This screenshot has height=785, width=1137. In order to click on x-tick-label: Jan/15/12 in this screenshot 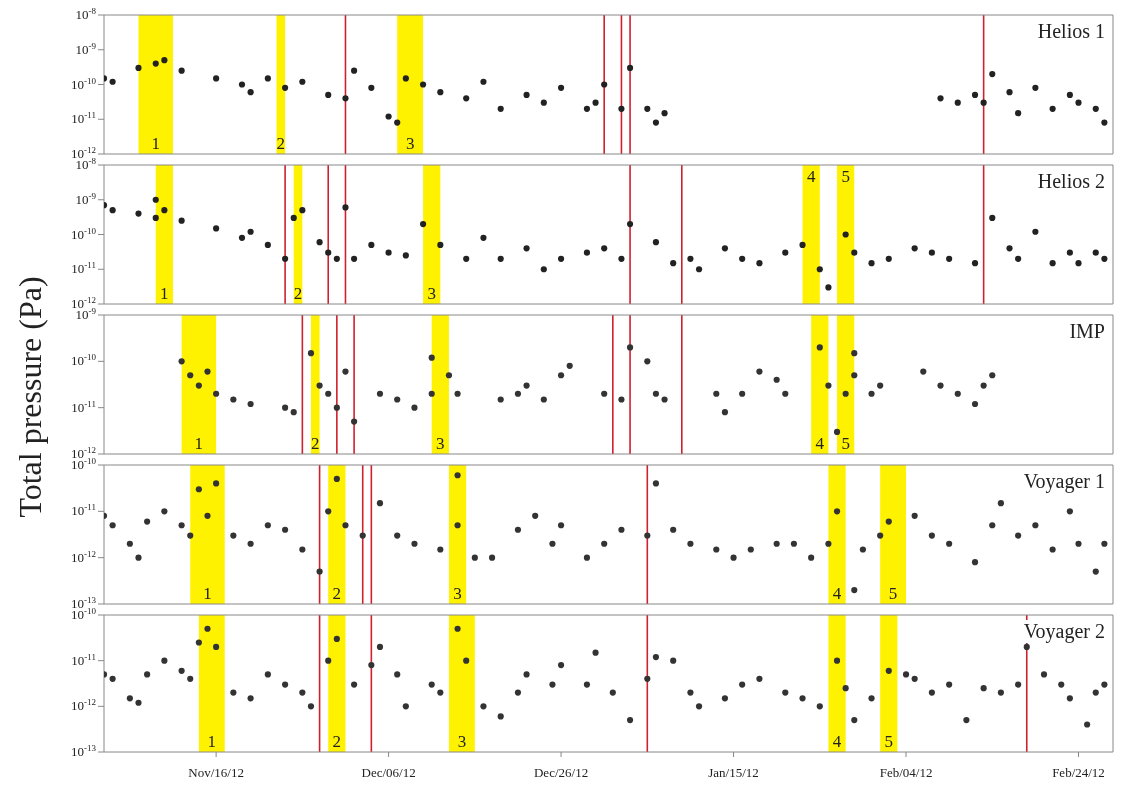, I will do `click(733, 772)`.